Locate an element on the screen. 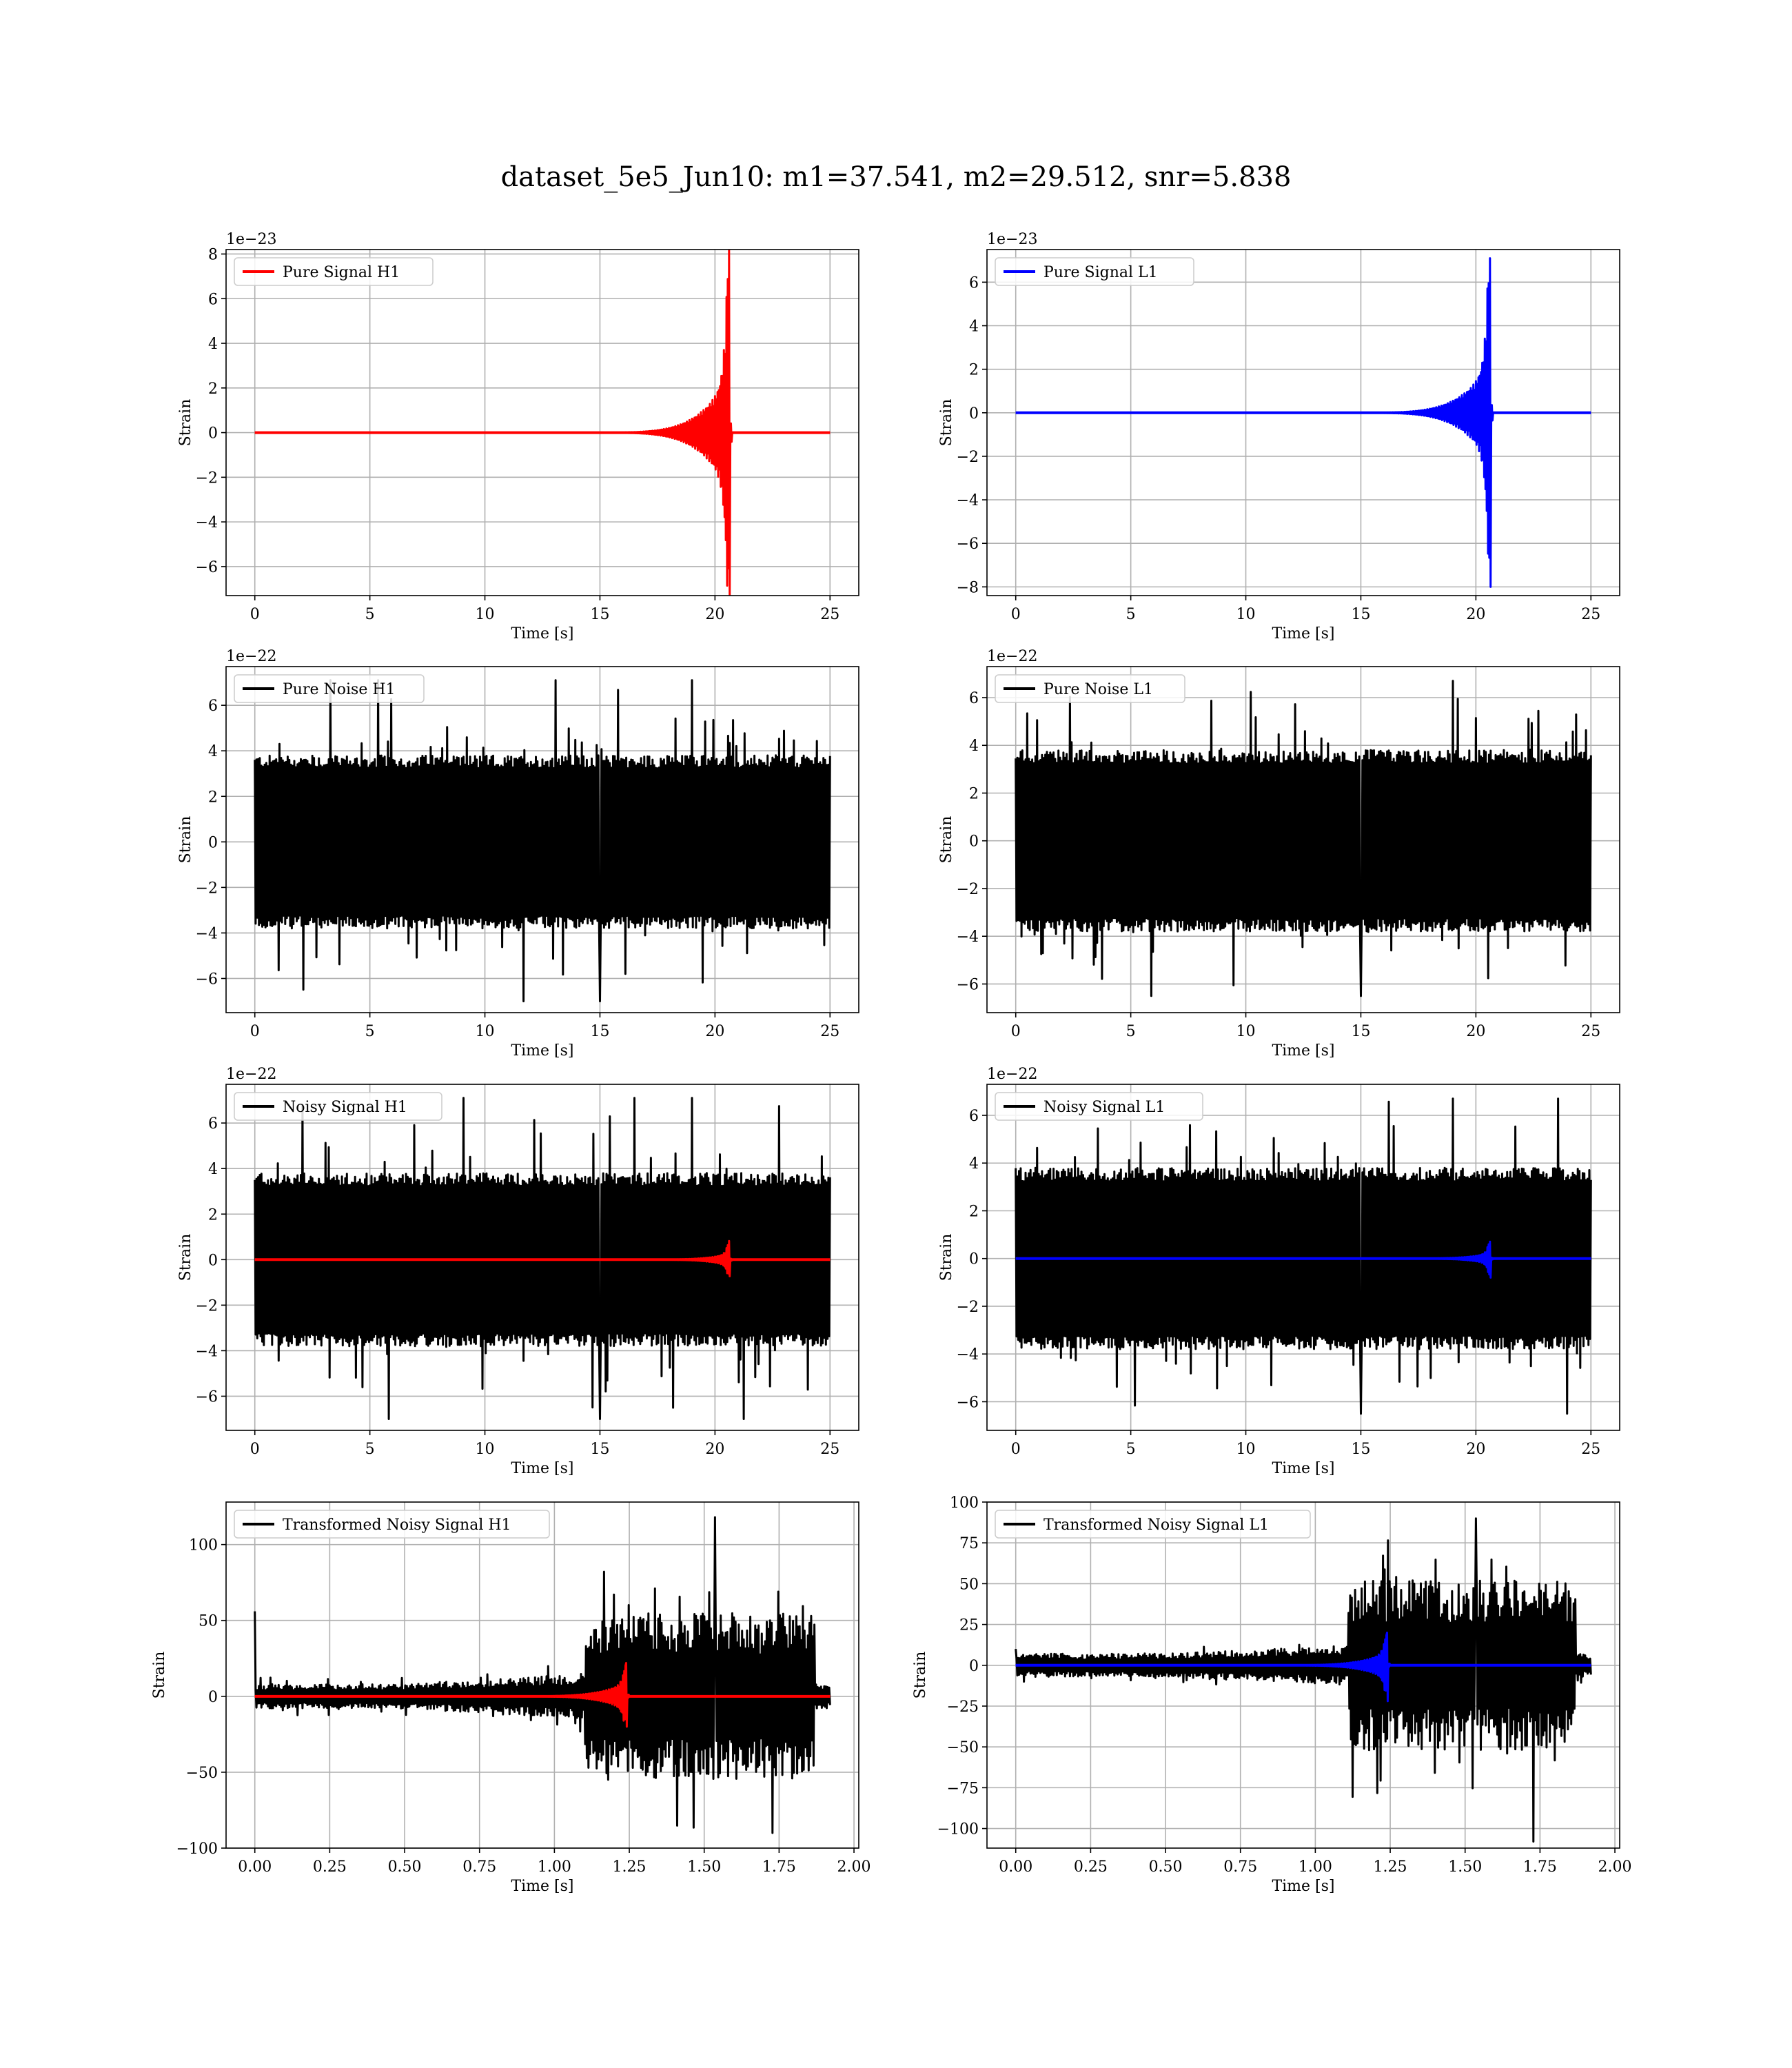 This screenshot has height=2068, width=1792. y-tick-label: 8 is located at coordinates (213, 255).